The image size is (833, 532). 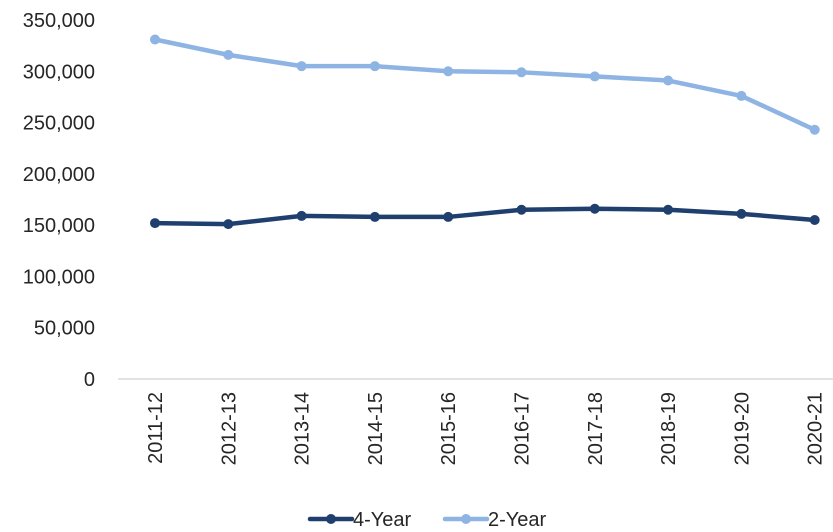 What do you see at coordinates (596, 428) in the screenshot?
I see `x-tick-label: 2017-18` at bounding box center [596, 428].